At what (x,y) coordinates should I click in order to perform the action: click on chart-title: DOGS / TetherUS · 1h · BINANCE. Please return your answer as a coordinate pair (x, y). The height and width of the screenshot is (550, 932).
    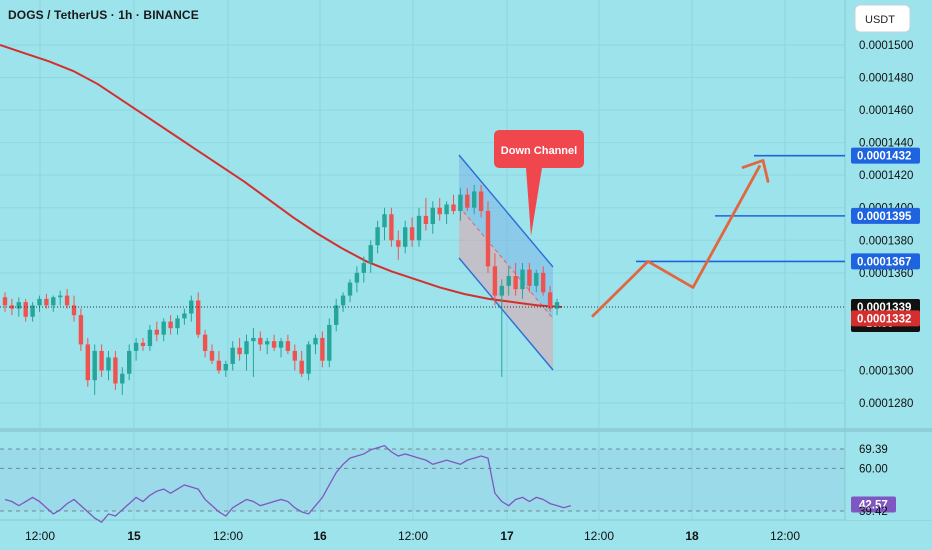
    Looking at the image, I should click on (103, 15).